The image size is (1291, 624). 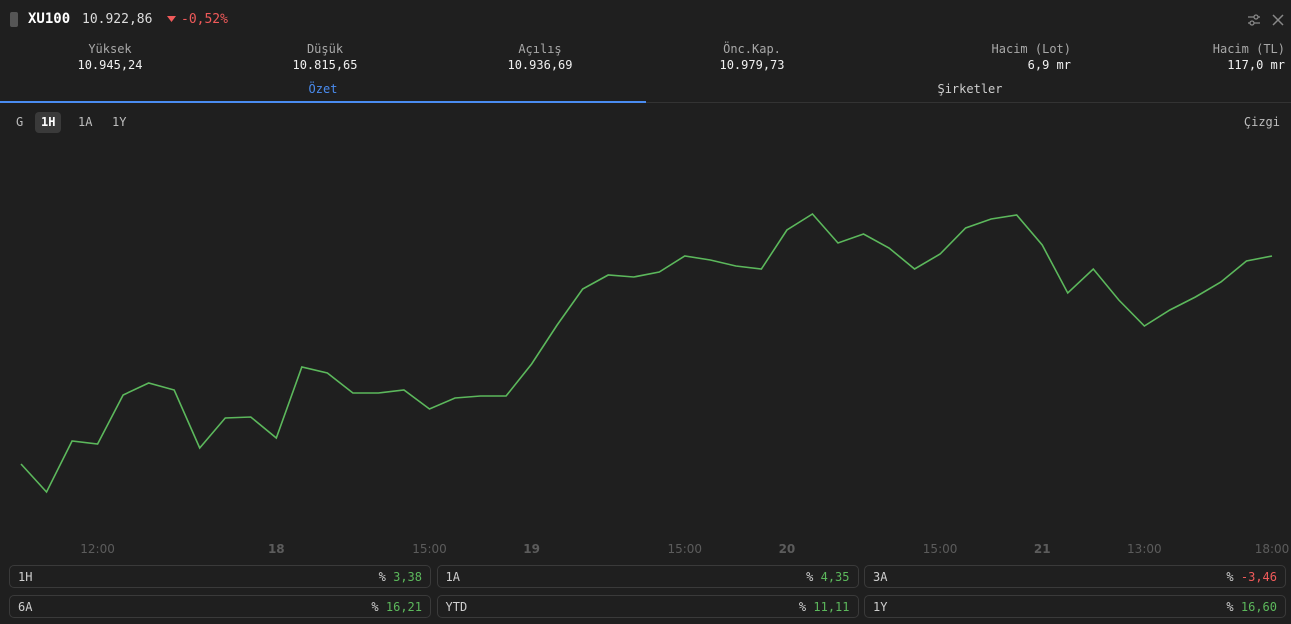 What do you see at coordinates (1144, 549) in the screenshot?
I see `x-tick-label: 13:00` at bounding box center [1144, 549].